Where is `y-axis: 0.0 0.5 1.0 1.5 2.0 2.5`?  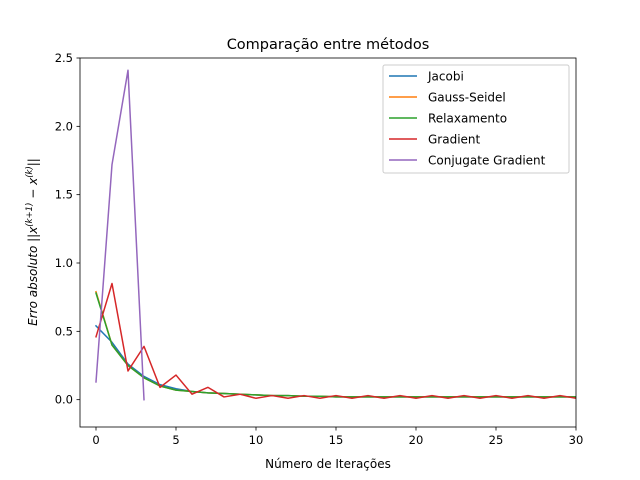
y-axis: 0.0 0.5 1.0 1.5 2.0 2.5 is located at coordinates (67, 229).